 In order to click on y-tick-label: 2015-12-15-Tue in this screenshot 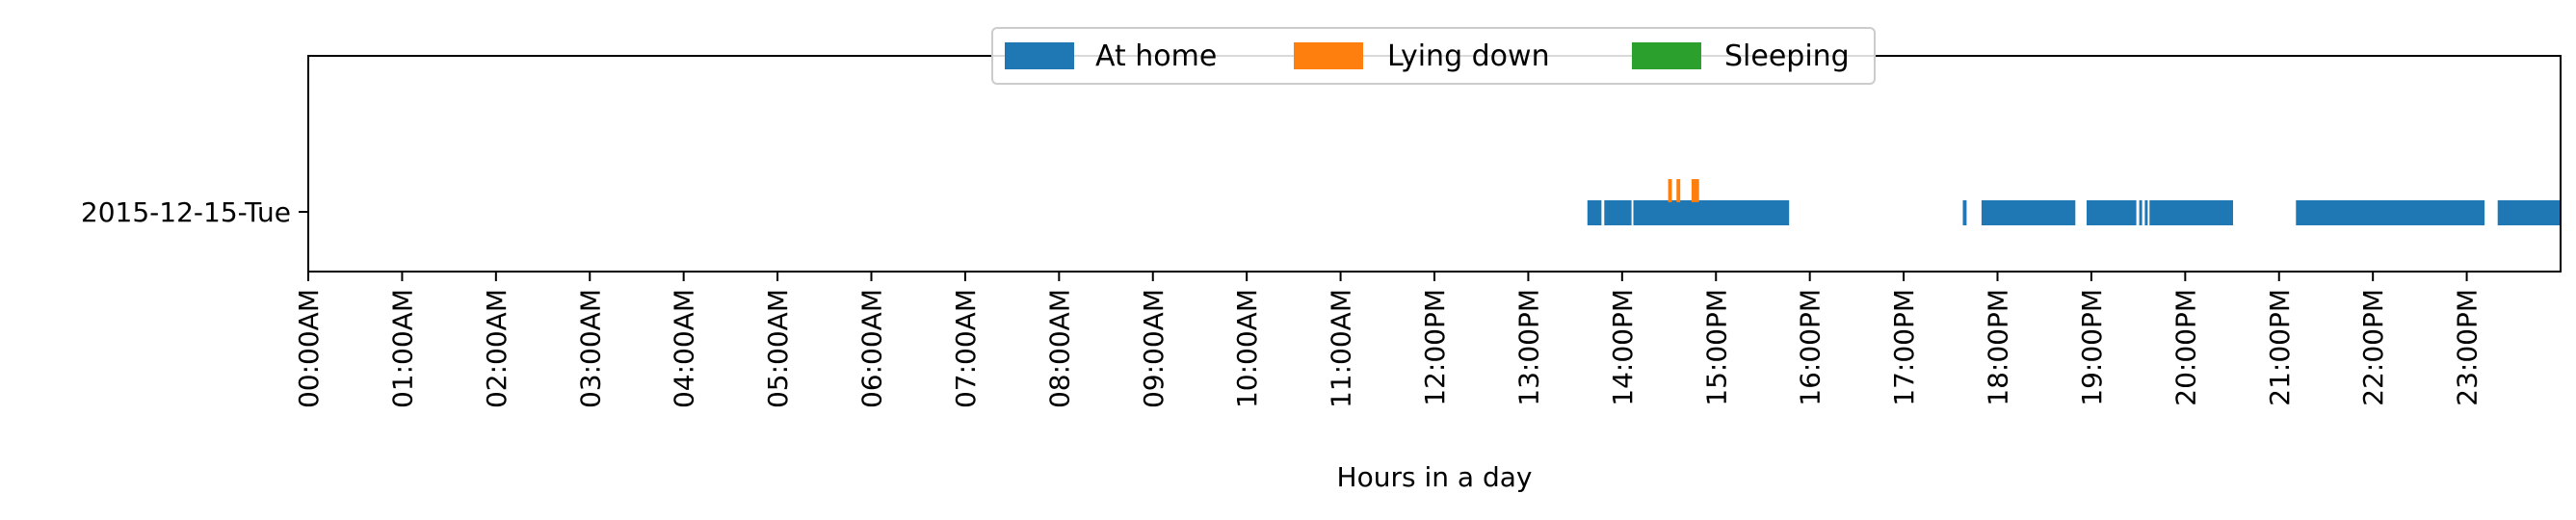, I will do `click(186, 212)`.